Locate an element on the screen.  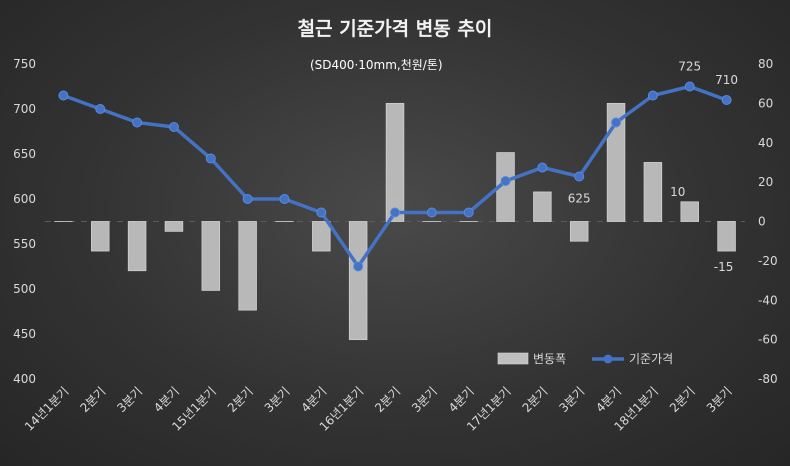
chart-title: 철근 기준가격 변동 추이 is located at coordinates (395, 29).